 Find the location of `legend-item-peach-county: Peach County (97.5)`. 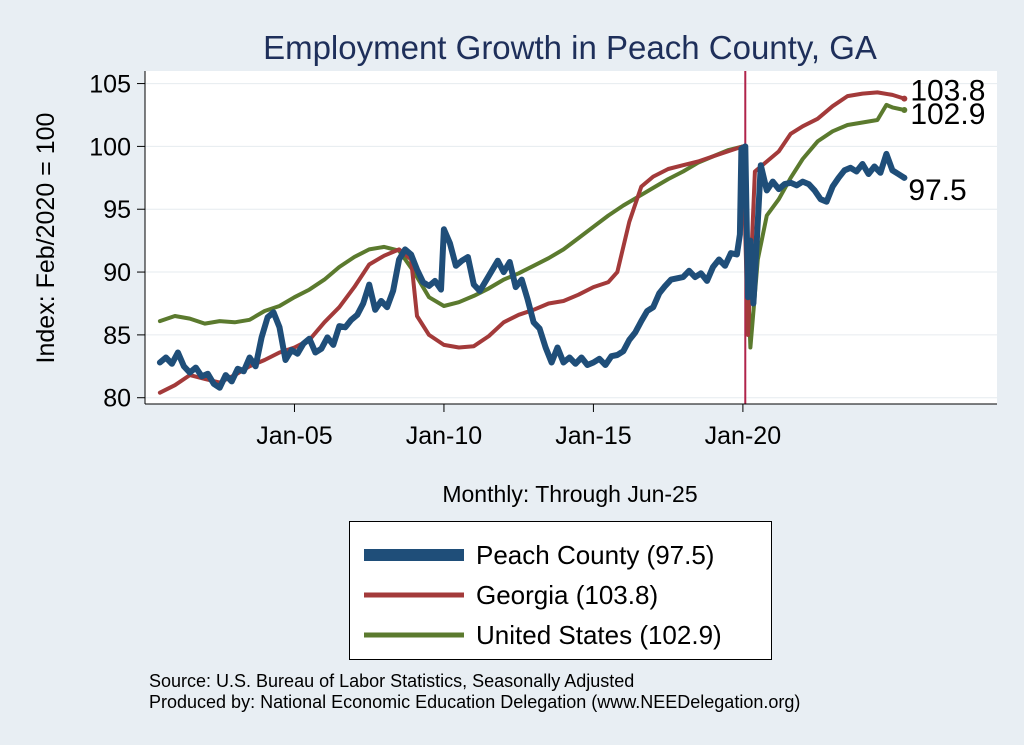

legend-item-peach-county: Peach County (97.5) is located at coordinates (539, 555).